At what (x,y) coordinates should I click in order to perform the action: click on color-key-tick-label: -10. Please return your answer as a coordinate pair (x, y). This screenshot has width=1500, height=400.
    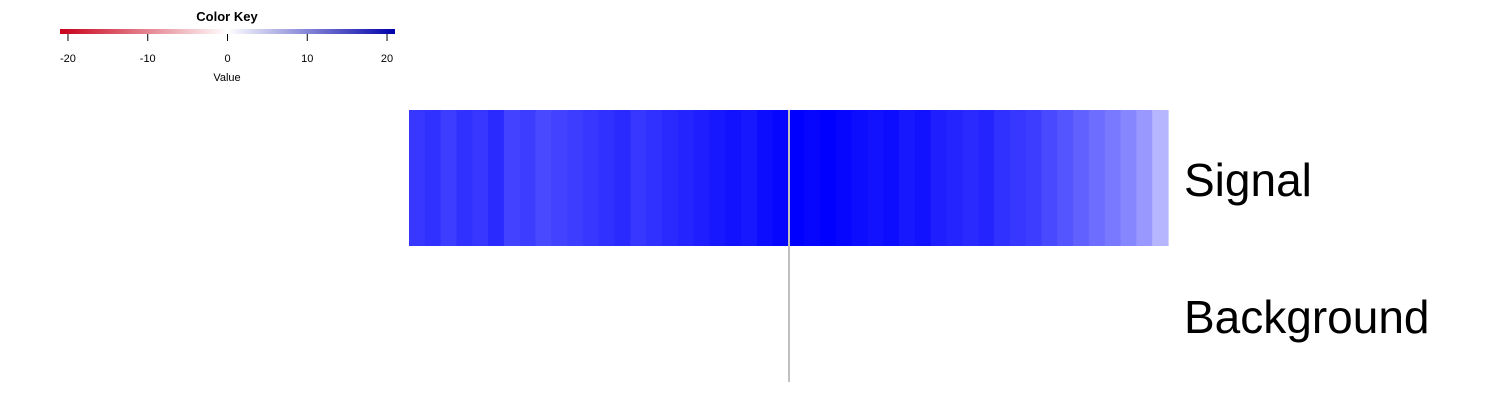
    Looking at the image, I should click on (148, 59).